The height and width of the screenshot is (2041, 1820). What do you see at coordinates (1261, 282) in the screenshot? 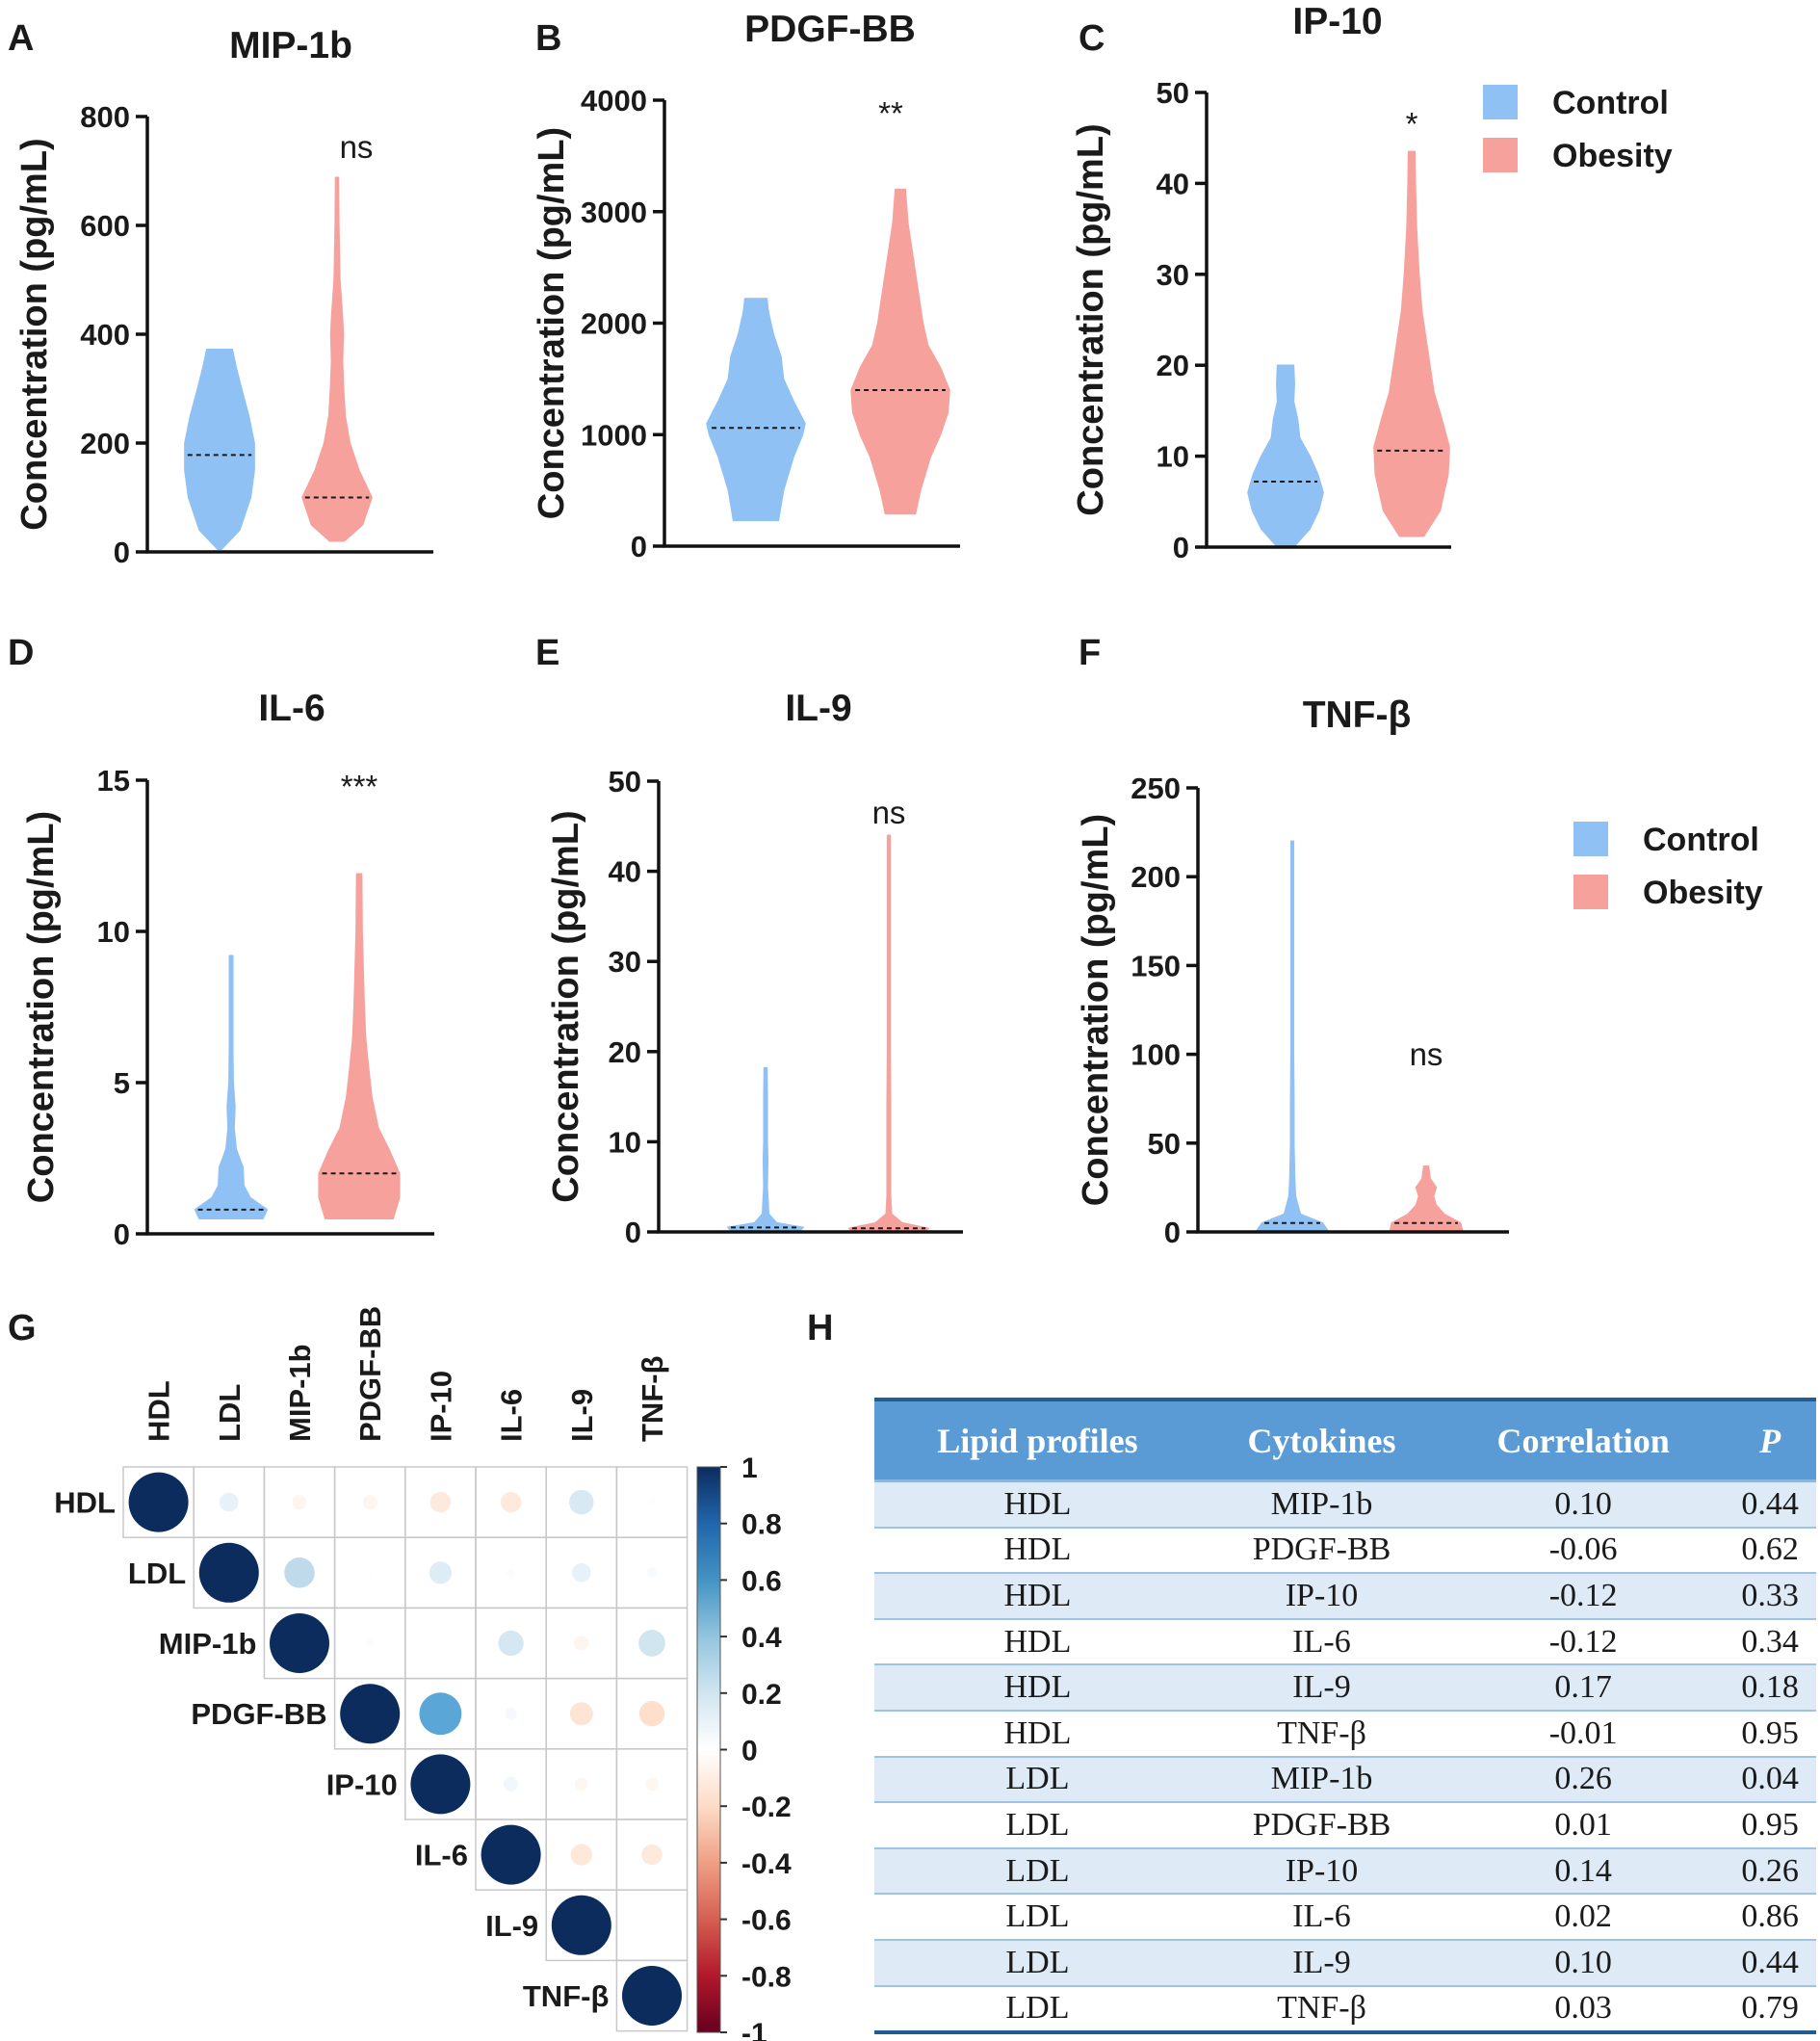
I see `violin-panel-c: C IP-10 Concentration (pg/mL) 0 10 20 30 40 50 *` at bounding box center [1261, 282].